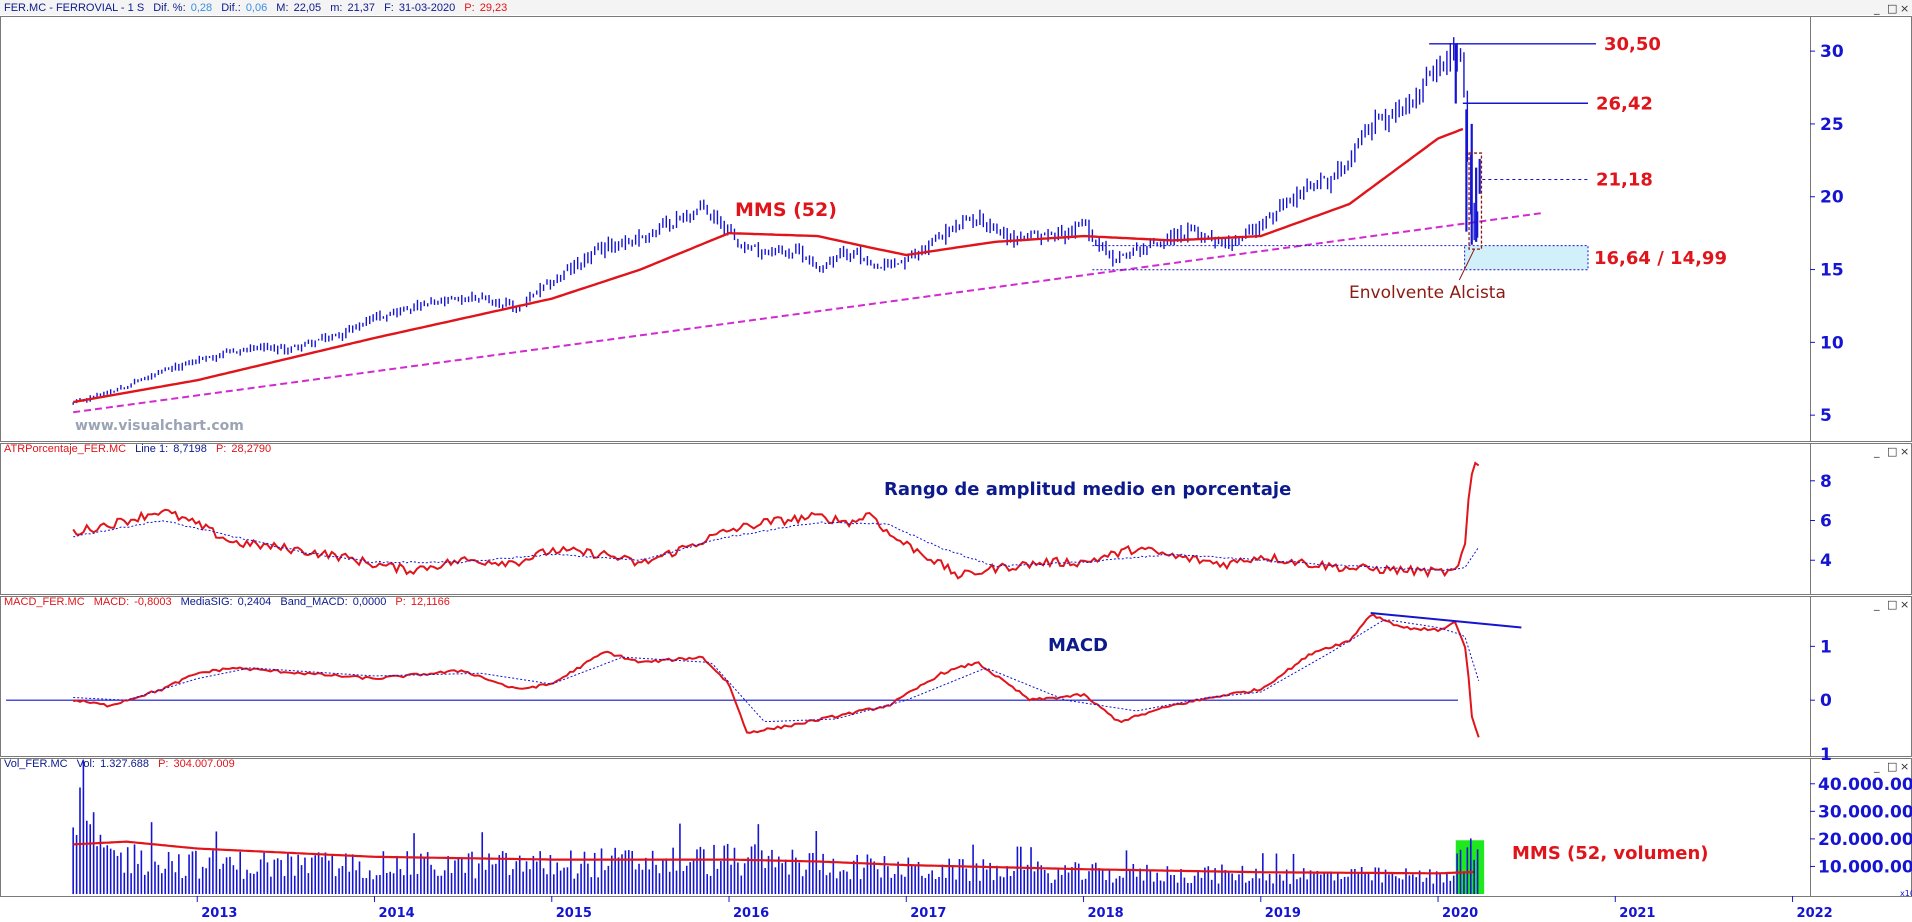 The height and width of the screenshot is (922, 1912). What do you see at coordinates (1865, 812) in the screenshot?
I see `y-tick-label: 30.000.00` at bounding box center [1865, 812].